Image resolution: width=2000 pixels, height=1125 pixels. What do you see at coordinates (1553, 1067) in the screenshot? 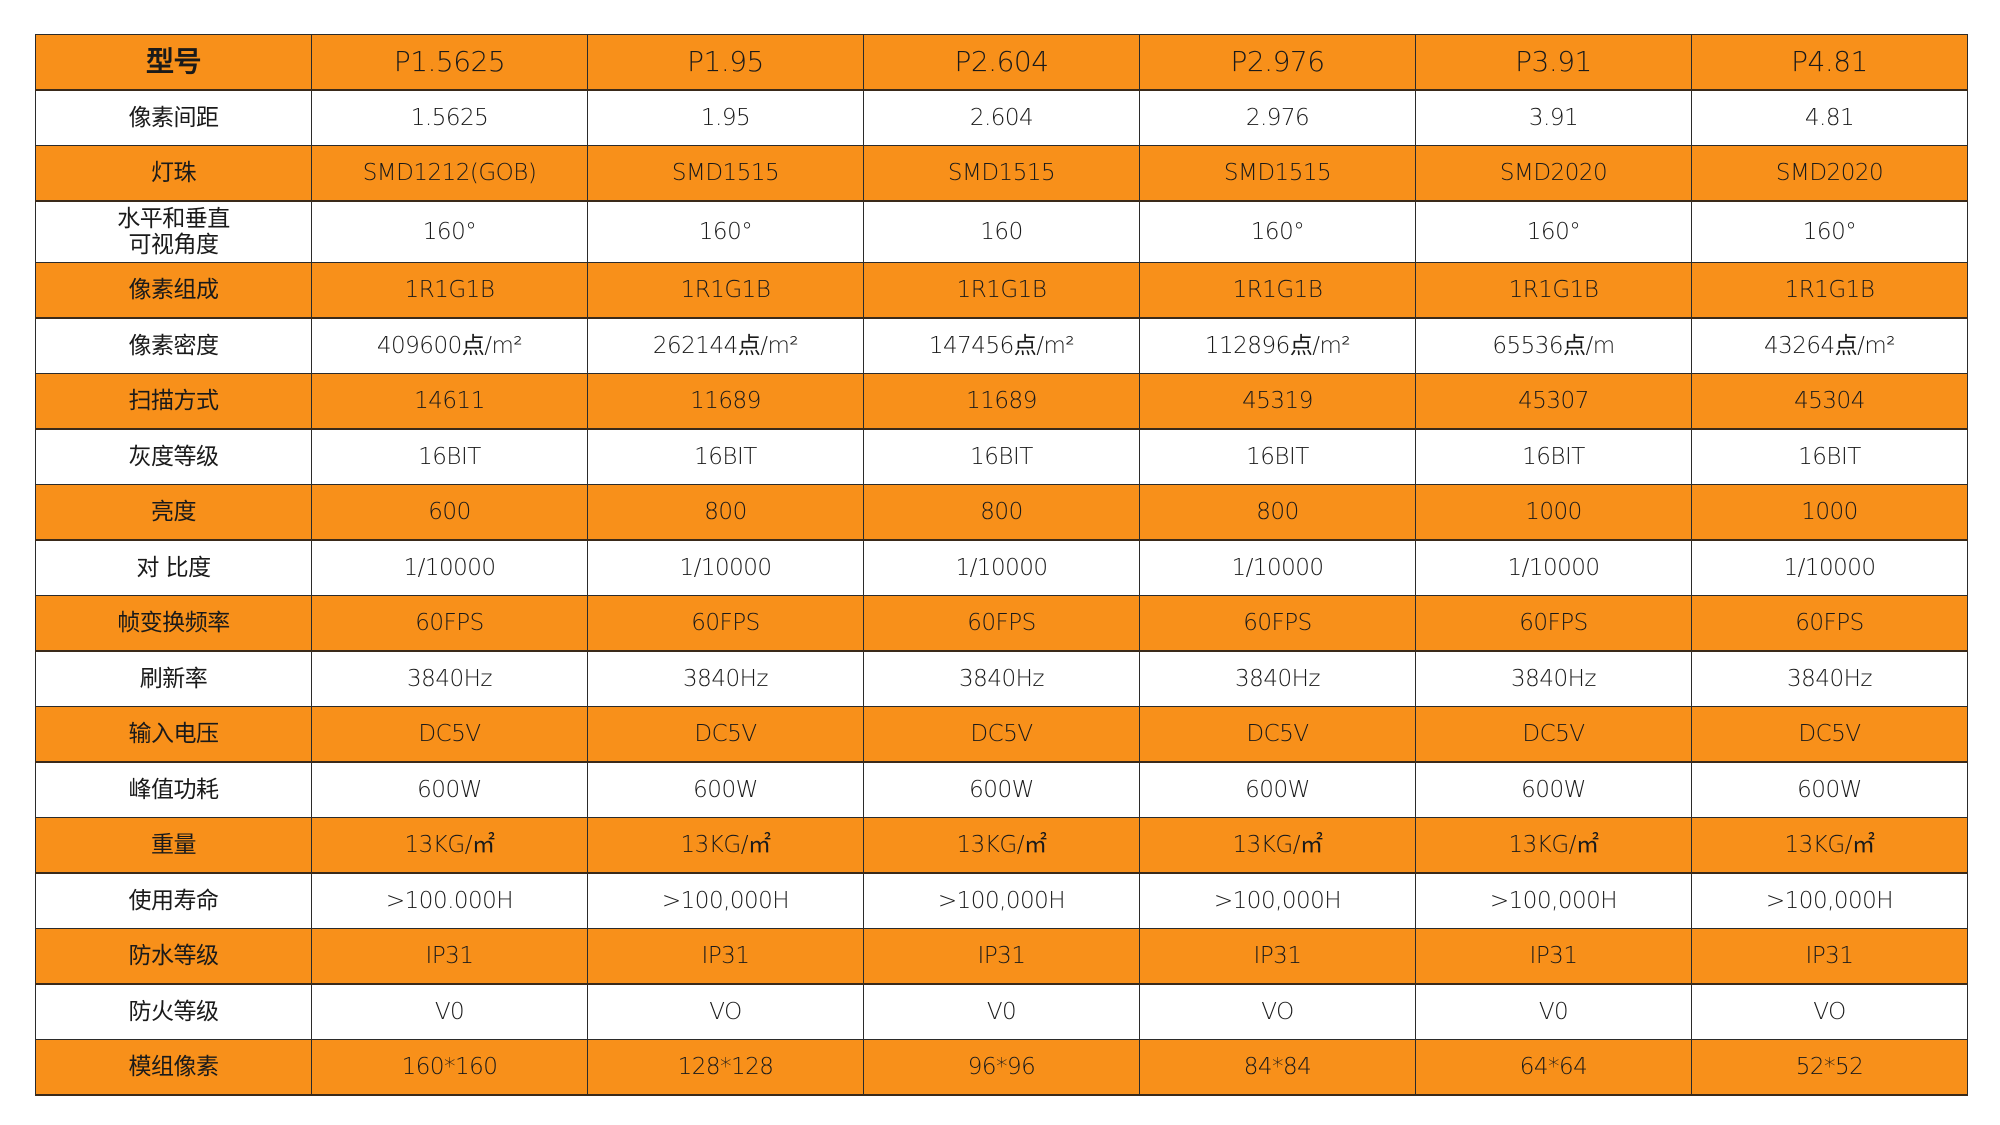
I see `table-cell: 64*64` at bounding box center [1553, 1067].